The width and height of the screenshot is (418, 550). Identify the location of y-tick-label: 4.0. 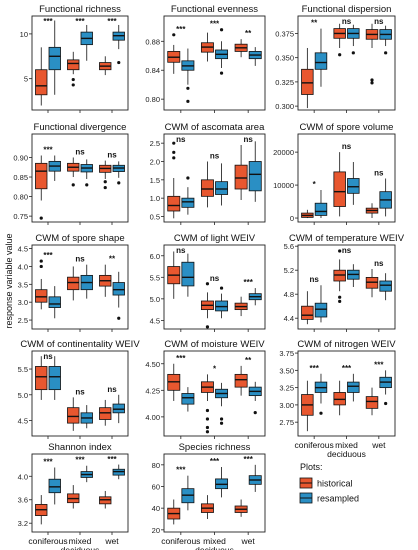
(23, 476).